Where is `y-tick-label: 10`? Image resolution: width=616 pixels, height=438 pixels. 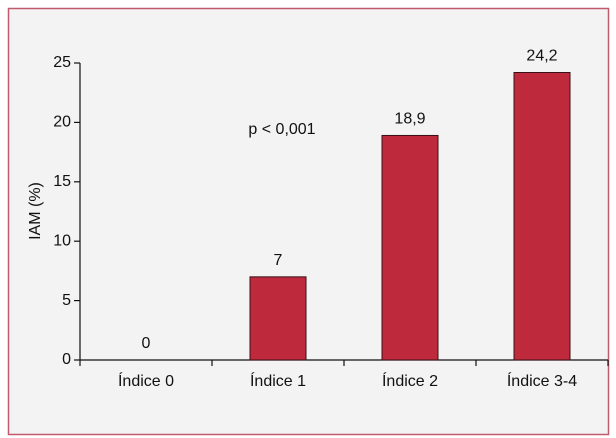 y-tick-label: 10 is located at coordinates (62, 240).